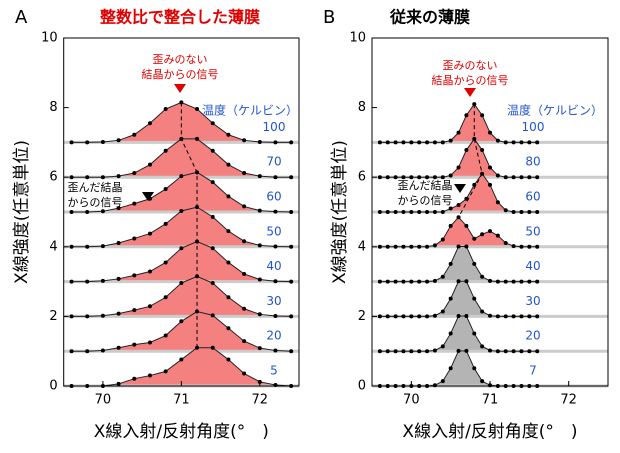 The image size is (620, 453). Describe the element at coordinates (411, 400) in the screenshot. I see `x-tick-label: 70` at that location.